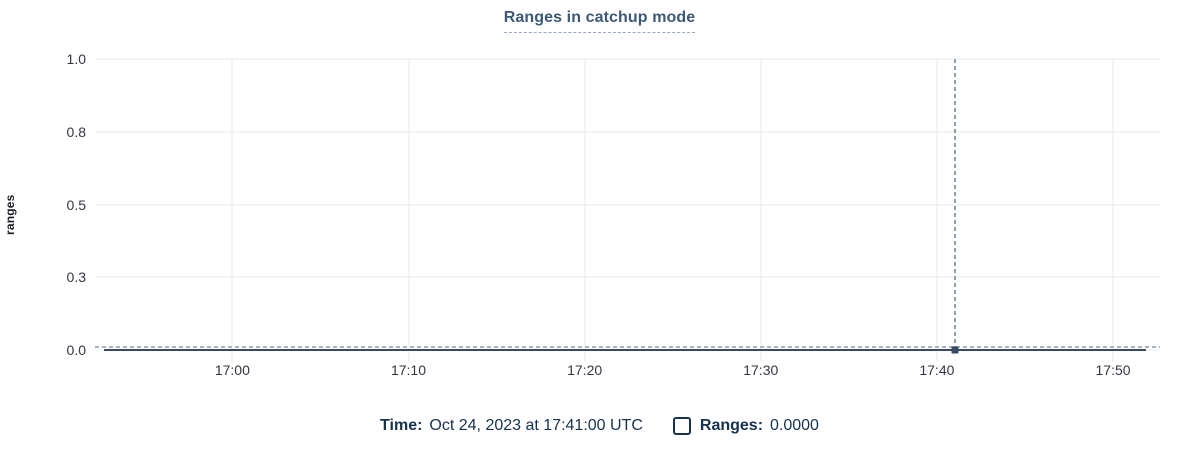 The image size is (1199, 469). I want to click on x-axis-tick-label: 17:00, so click(232, 370).